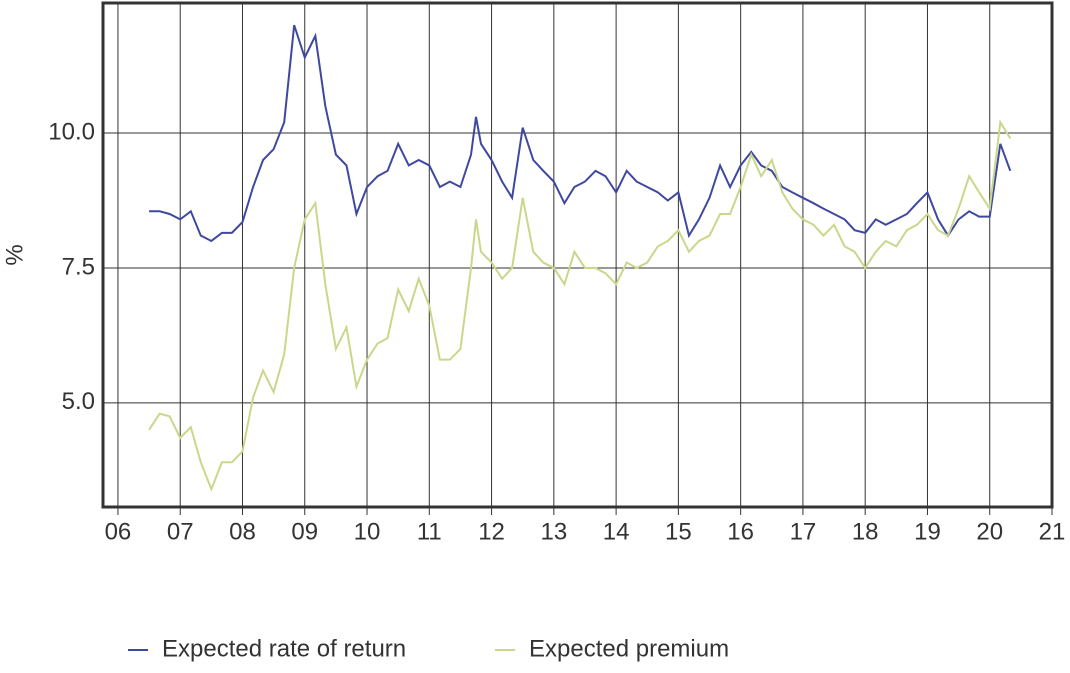  What do you see at coordinates (803, 531) in the screenshot?
I see `x-tick-label: 17` at bounding box center [803, 531].